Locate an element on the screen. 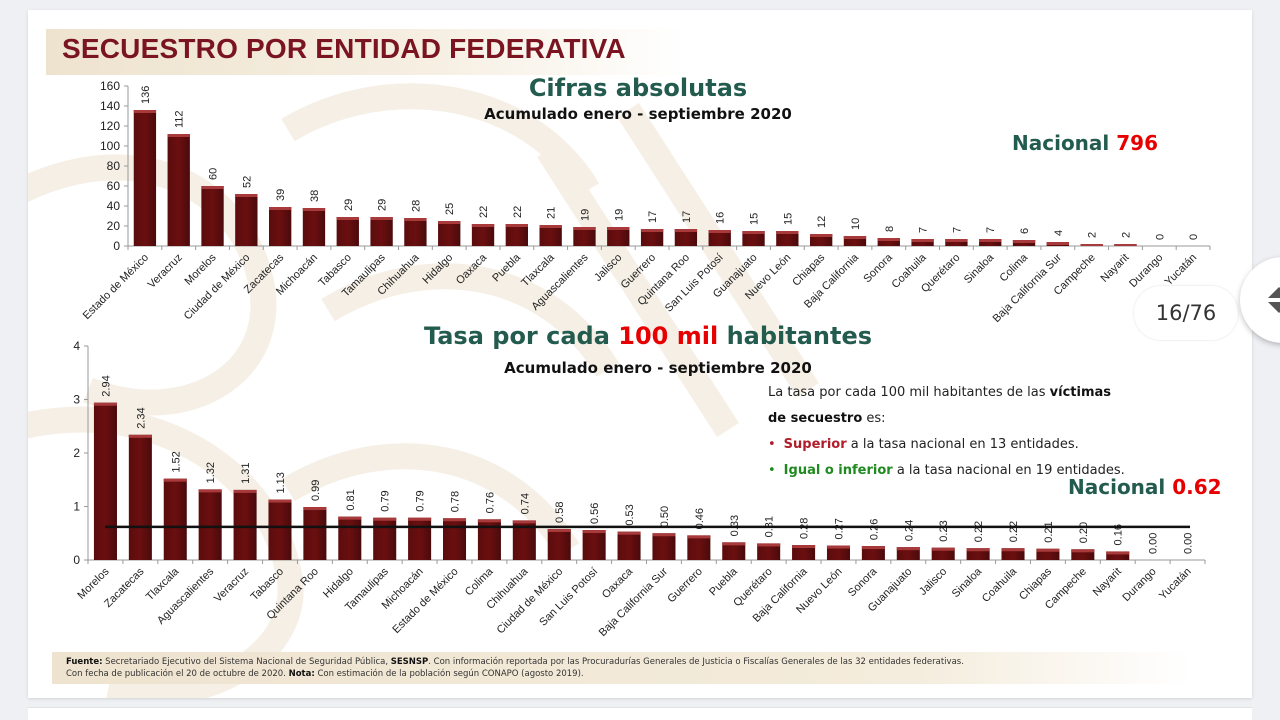 Image resolution: width=1280 pixels, height=720 pixels. note-bold: Superior is located at coordinates (815, 444).